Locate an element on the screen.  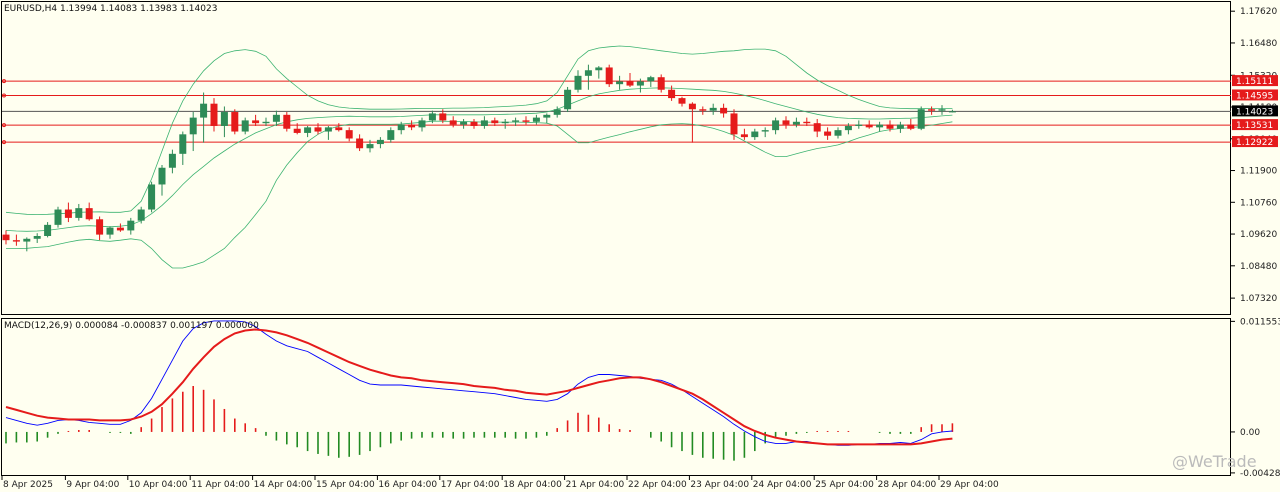
time-tick-label: 9 Apr 04:00 is located at coordinates (92, 485).